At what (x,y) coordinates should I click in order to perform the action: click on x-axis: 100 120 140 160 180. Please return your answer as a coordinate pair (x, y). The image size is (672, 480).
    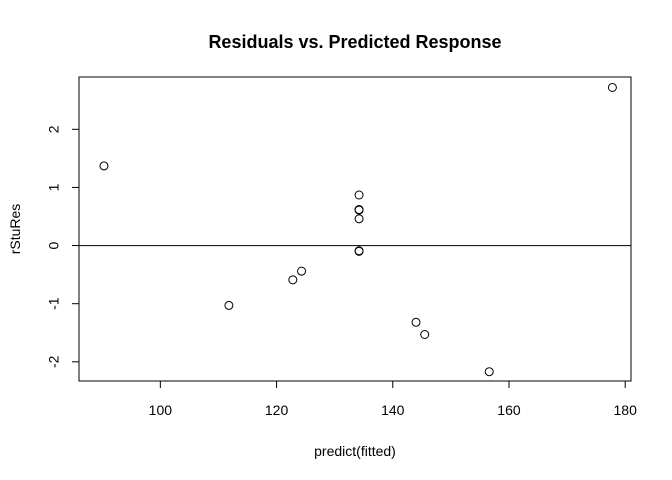
    Looking at the image, I should click on (393, 399).